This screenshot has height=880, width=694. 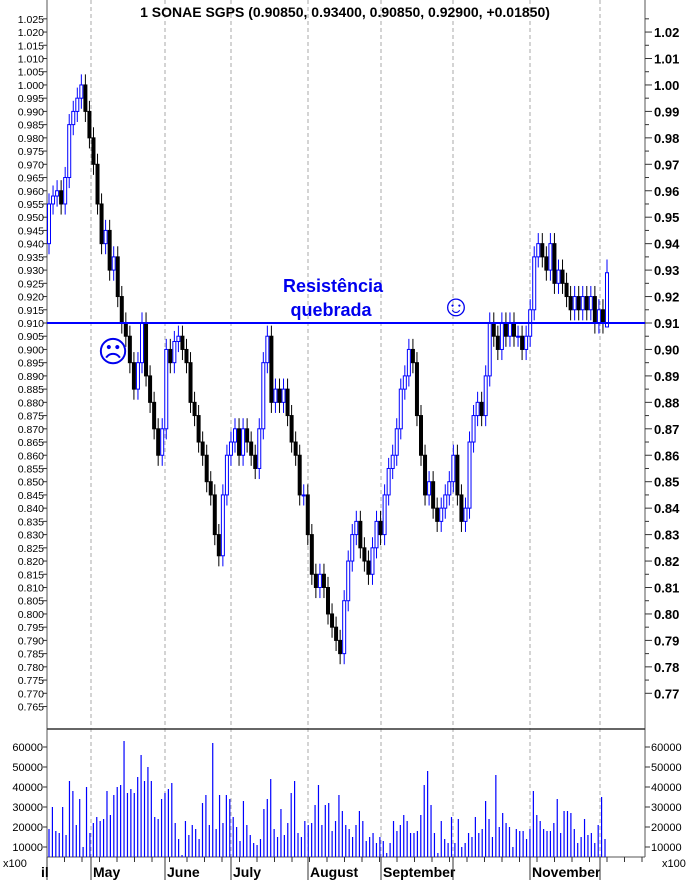 I want to click on right-tick-label: 0.86, so click(x=666, y=455).